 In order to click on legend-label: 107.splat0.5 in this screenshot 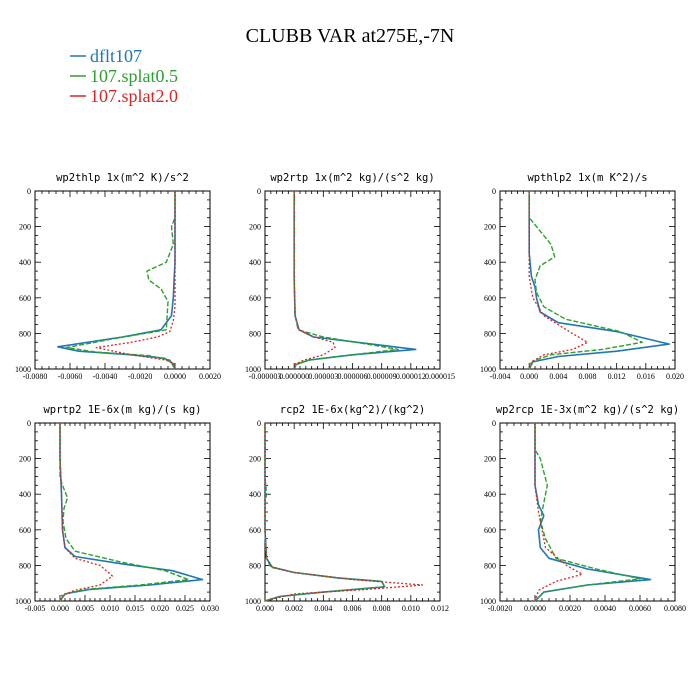, I will do `click(134, 76)`.